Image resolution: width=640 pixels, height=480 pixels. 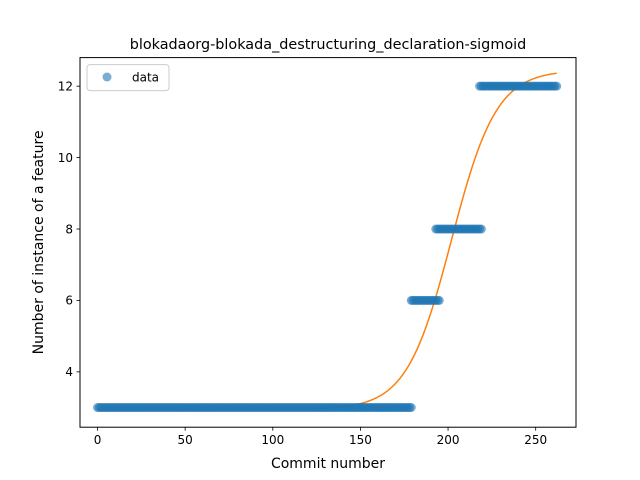 I want to click on legend-label-data: data, so click(x=145, y=78).